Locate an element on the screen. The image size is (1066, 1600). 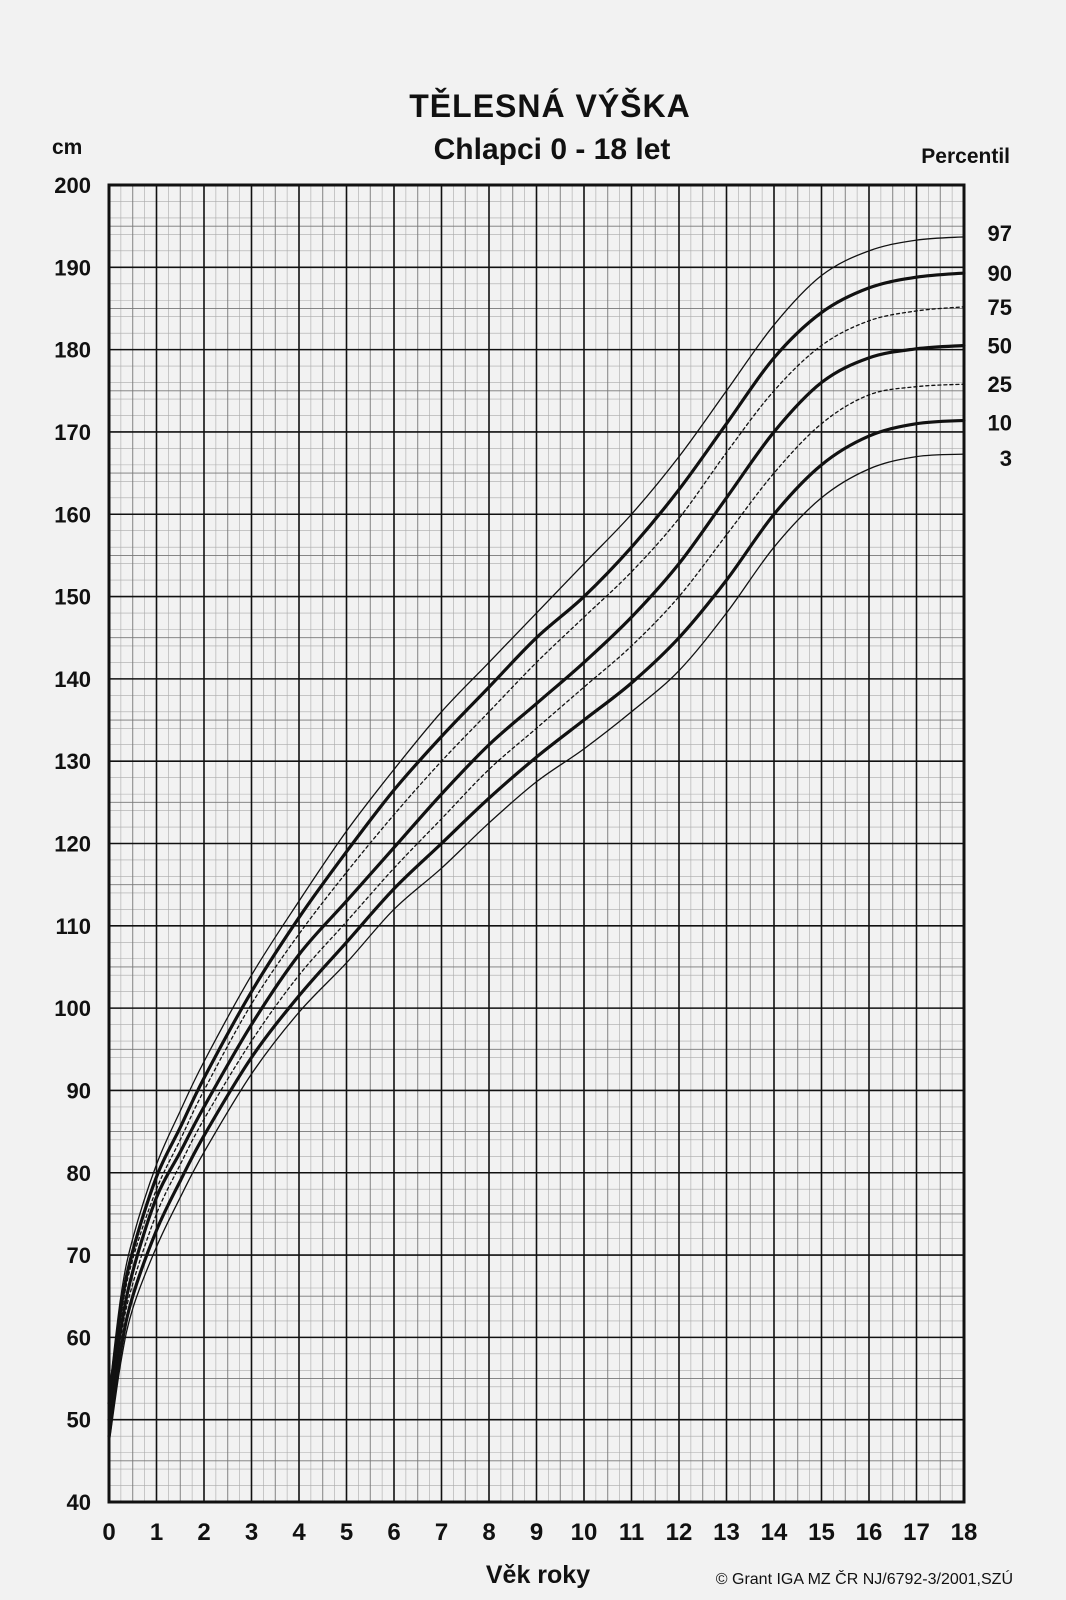
x-tick-label: 8 is located at coordinates (488, 1532).